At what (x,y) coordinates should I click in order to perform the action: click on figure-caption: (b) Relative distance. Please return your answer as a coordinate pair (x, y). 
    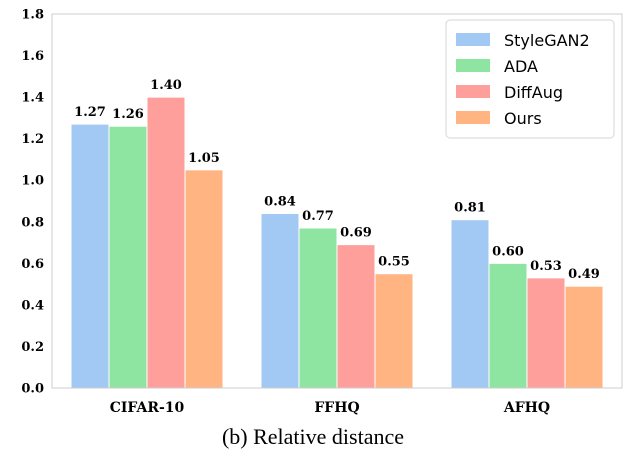
    Looking at the image, I should click on (313, 436).